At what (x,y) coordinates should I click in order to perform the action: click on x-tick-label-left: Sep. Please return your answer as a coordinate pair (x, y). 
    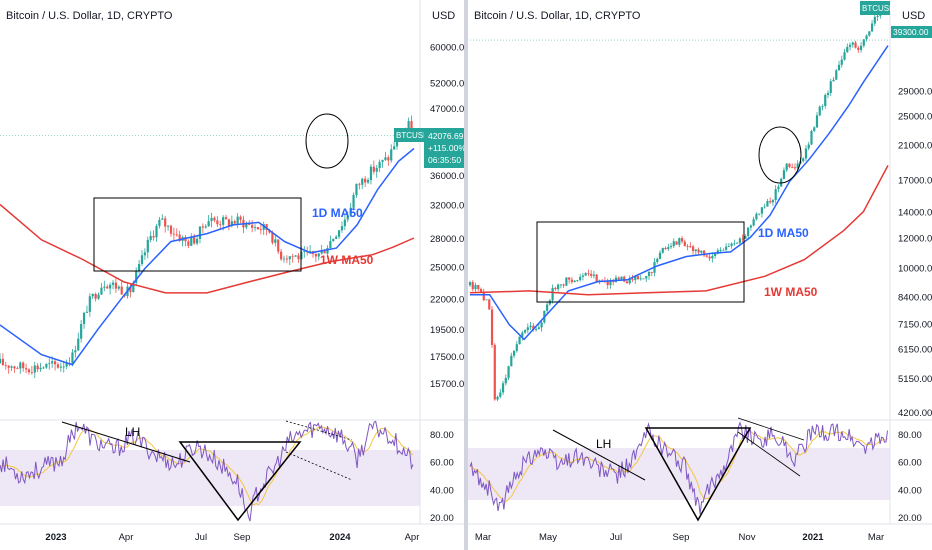
    Looking at the image, I should click on (242, 537).